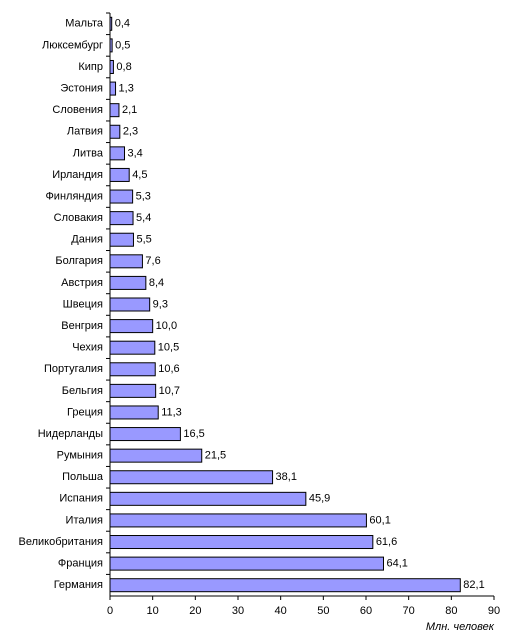  I want to click on y-tick-label: Болгария, so click(79, 261).